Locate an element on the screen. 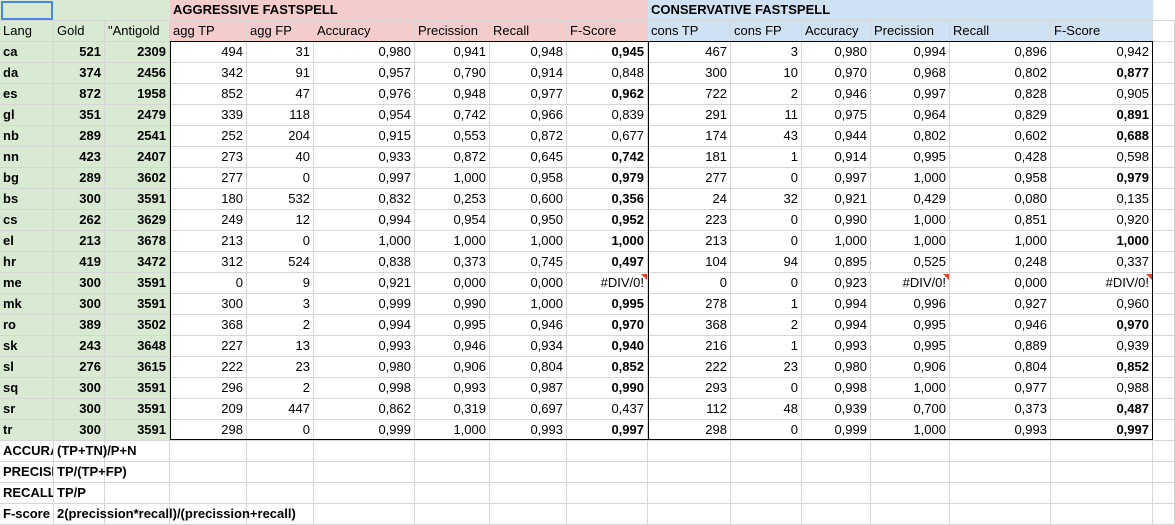 This screenshot has height=525, width=1175. data-cell: 423 is located at coordinates (79, 157).